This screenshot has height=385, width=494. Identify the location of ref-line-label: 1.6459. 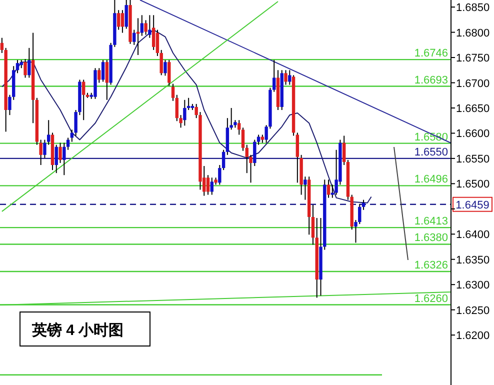
(473, 205).